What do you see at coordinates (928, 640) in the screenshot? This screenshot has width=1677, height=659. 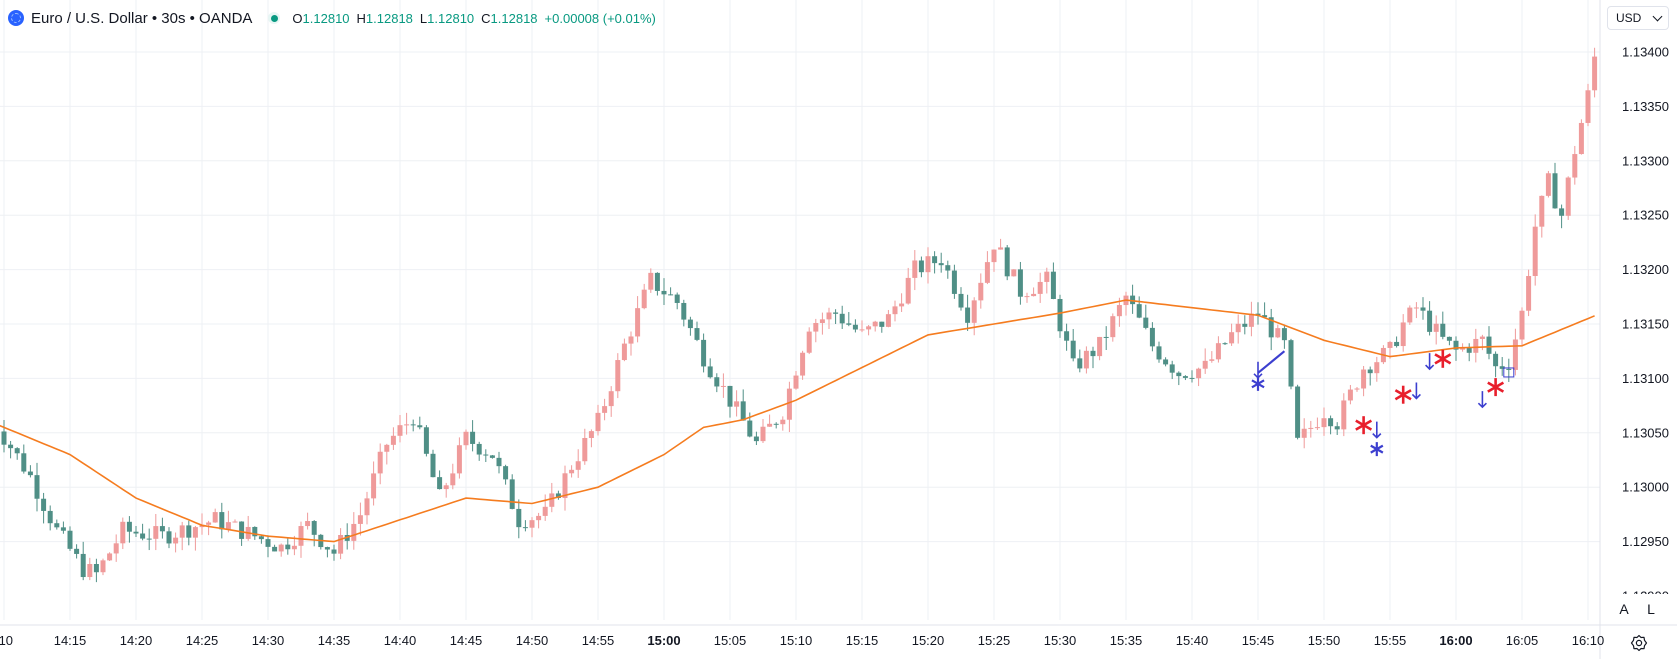 I see `time-tick-label: 15:20` at bounding box center [928, 640].